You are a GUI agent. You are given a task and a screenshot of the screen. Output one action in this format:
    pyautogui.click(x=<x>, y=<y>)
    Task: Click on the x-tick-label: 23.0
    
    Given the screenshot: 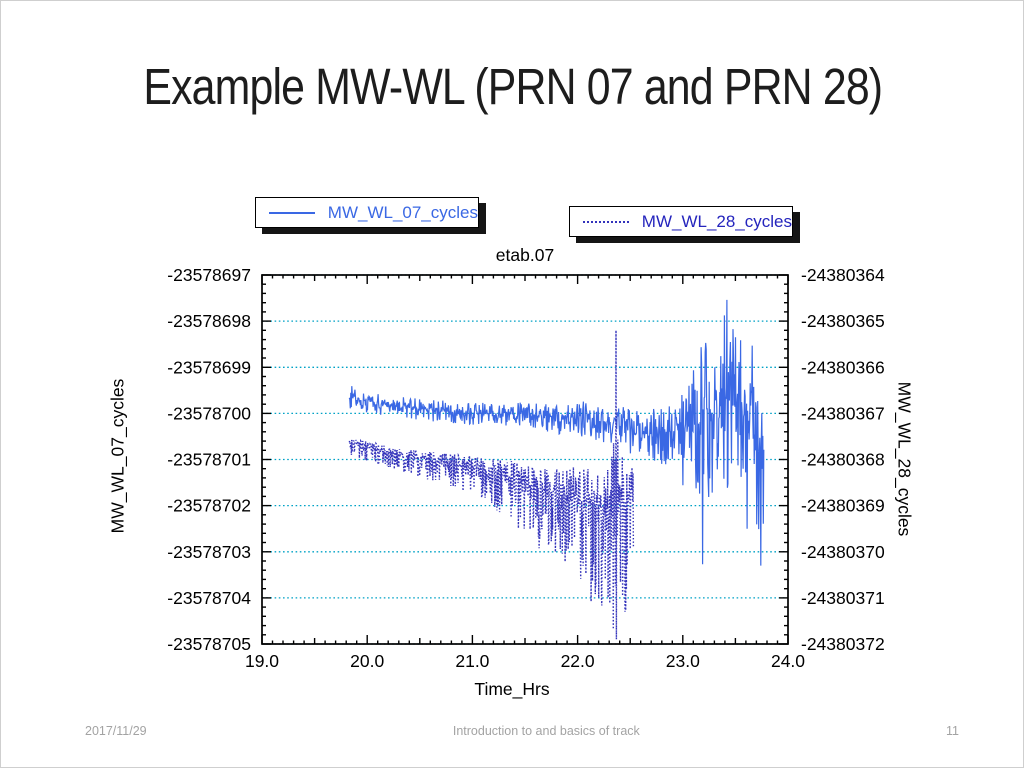 What is the action you would take?
    pyautogui.click(x=683, y=661)
    